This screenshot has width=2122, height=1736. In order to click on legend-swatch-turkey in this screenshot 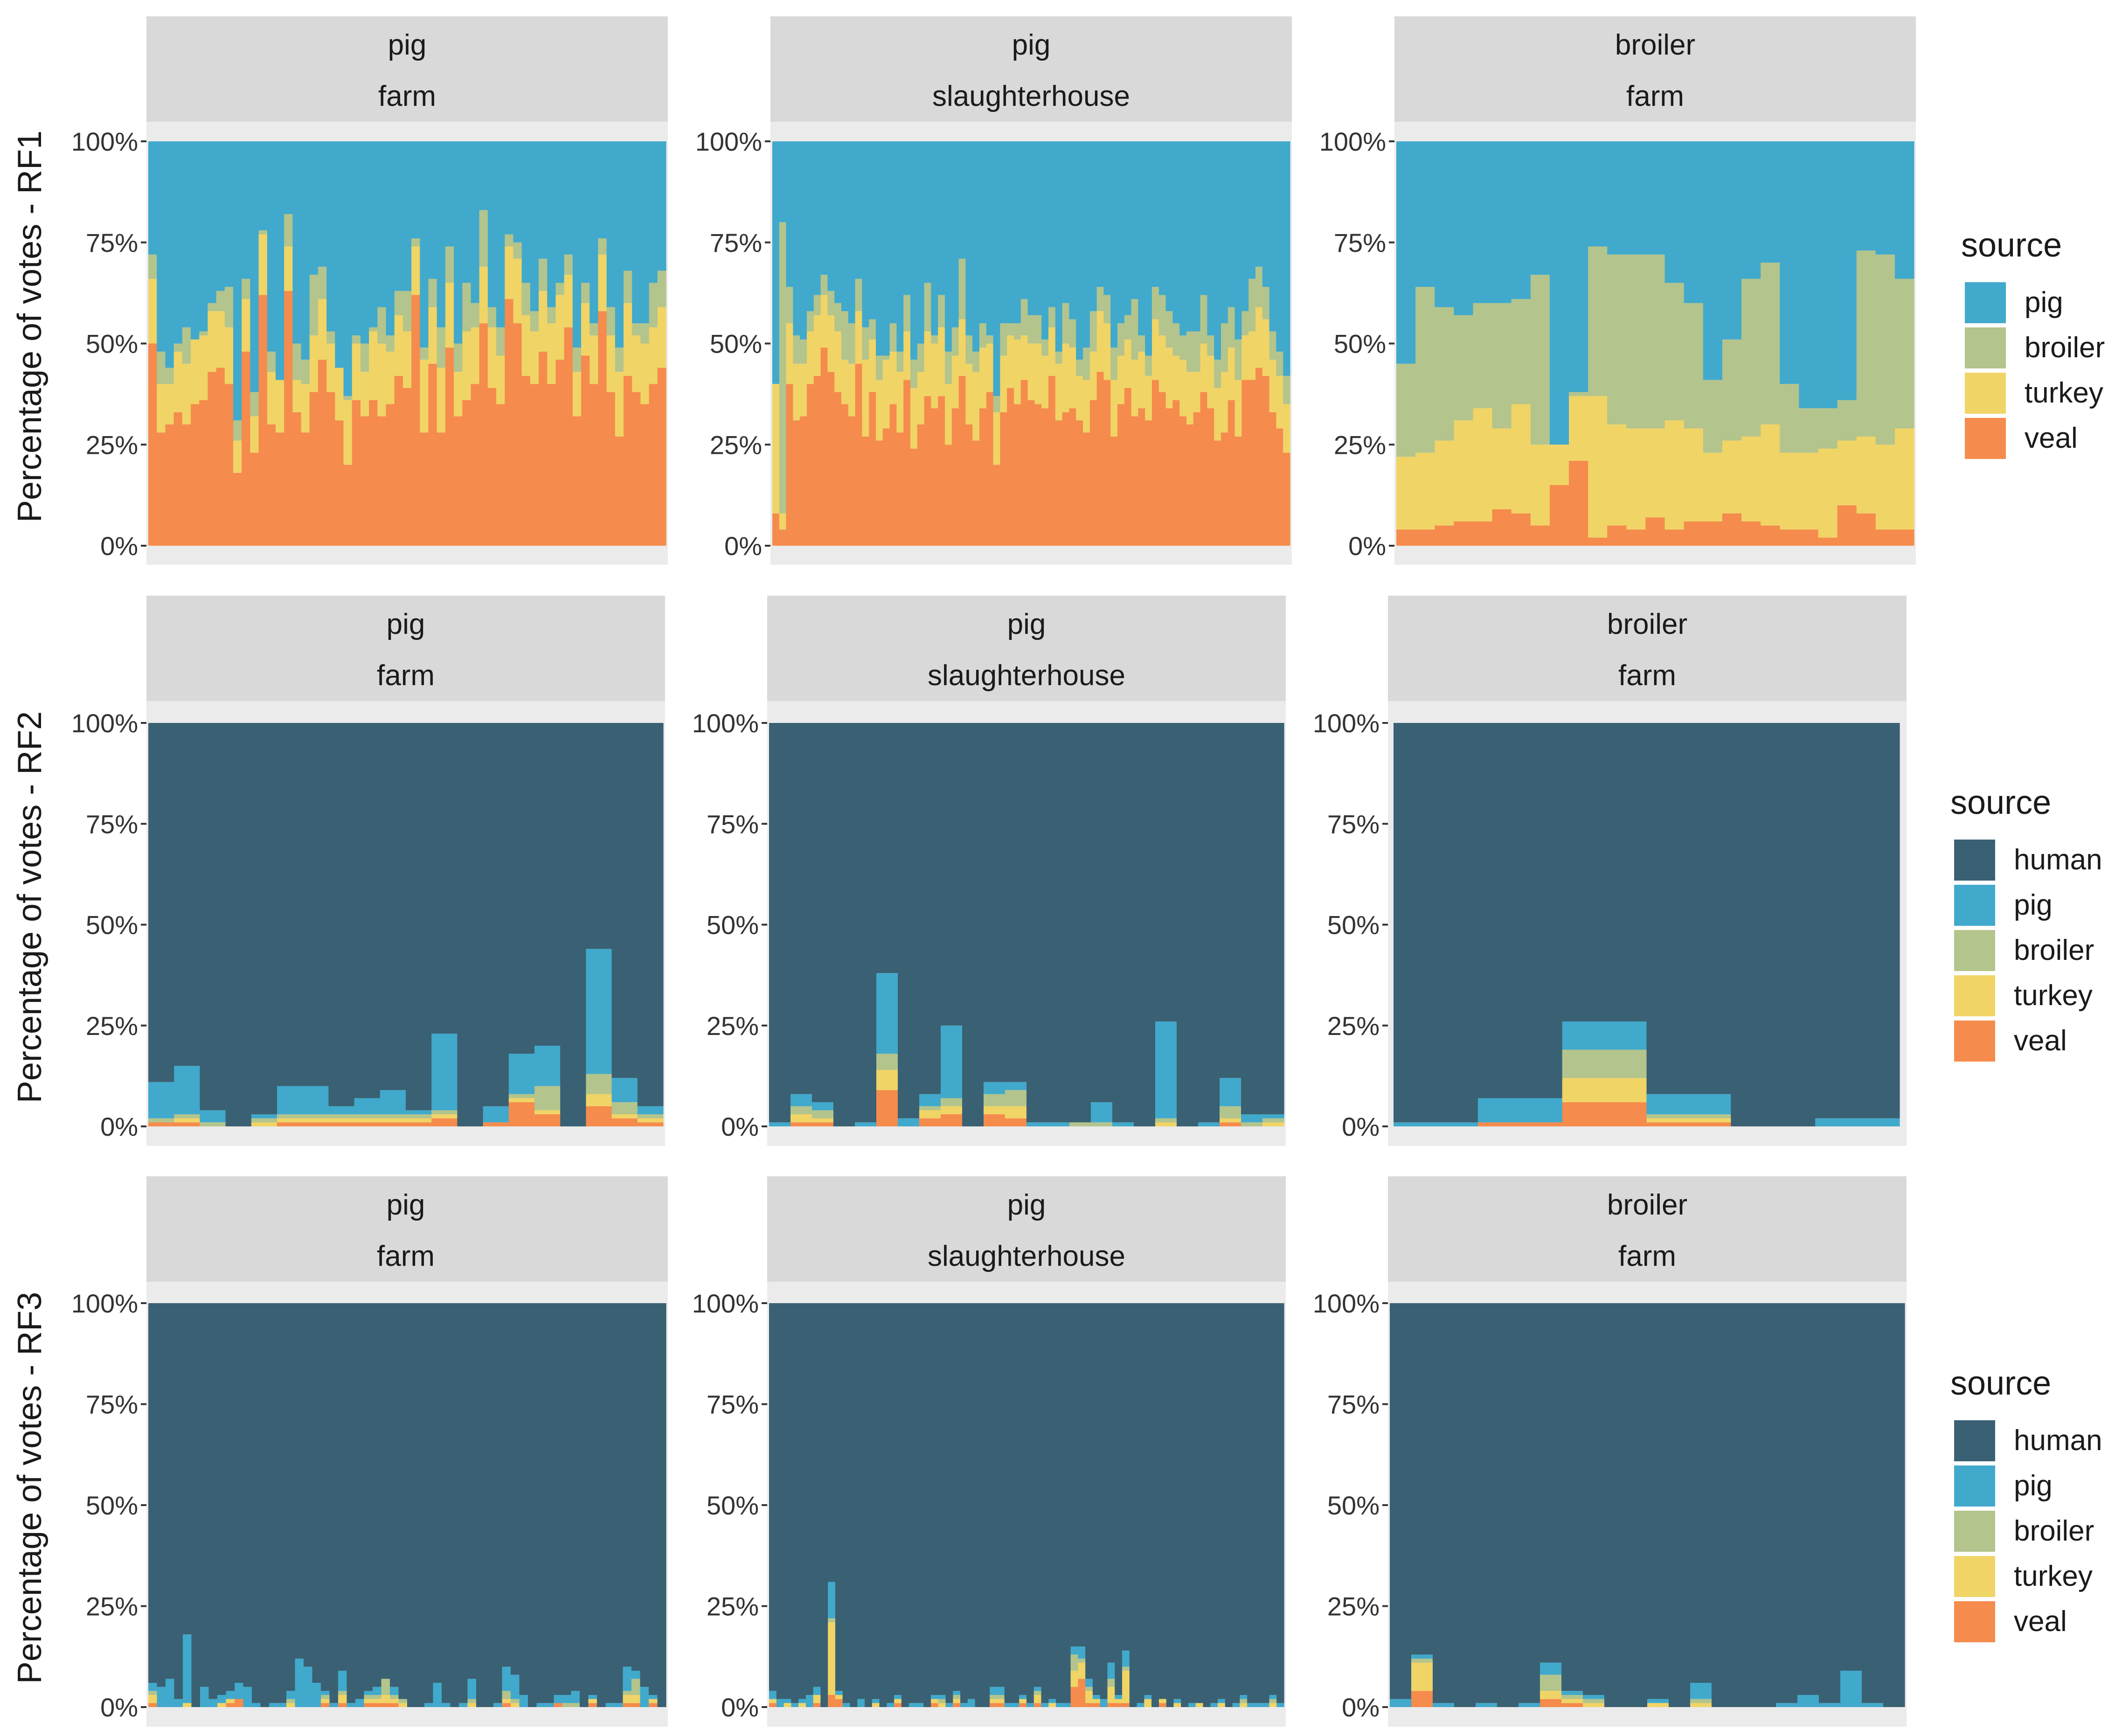, I will do `click(1985, 393)`.